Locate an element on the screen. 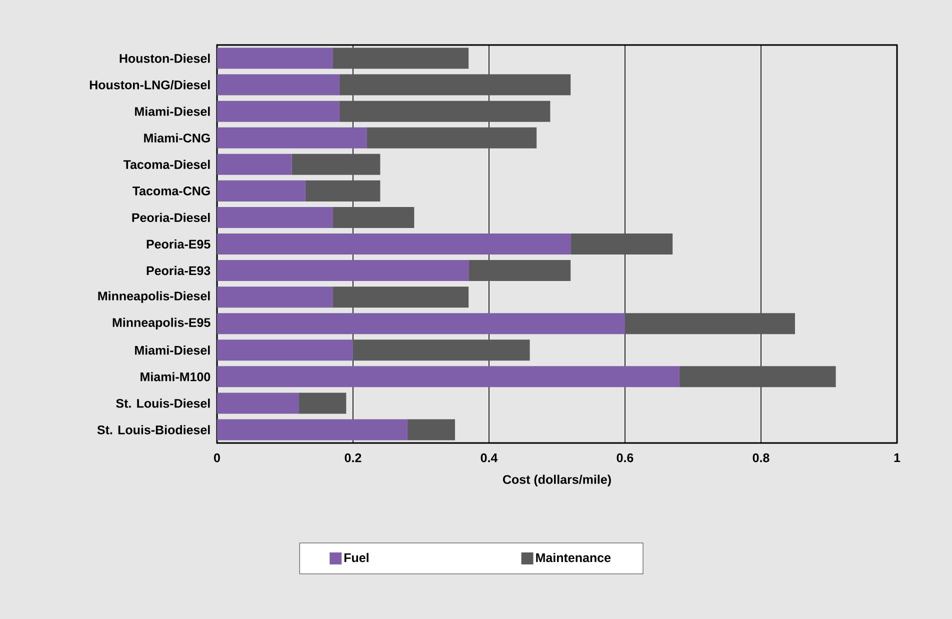 This screenshot has height=619, width=952. y-tick-label: Tacoma-Diesel is located at coordinates (166, 164).